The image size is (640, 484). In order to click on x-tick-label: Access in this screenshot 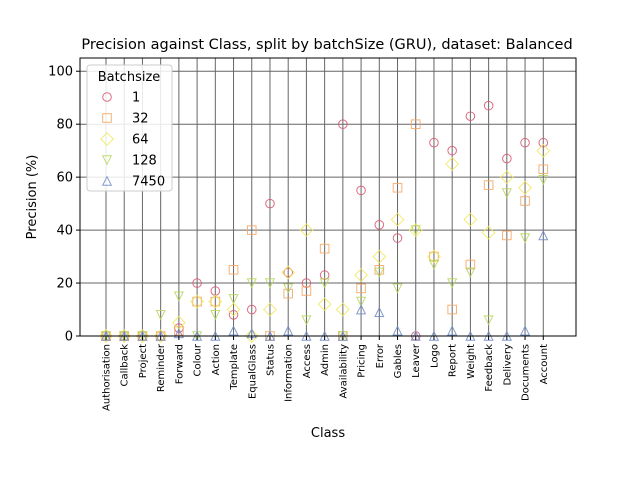, I will do `click(307, 361)`.